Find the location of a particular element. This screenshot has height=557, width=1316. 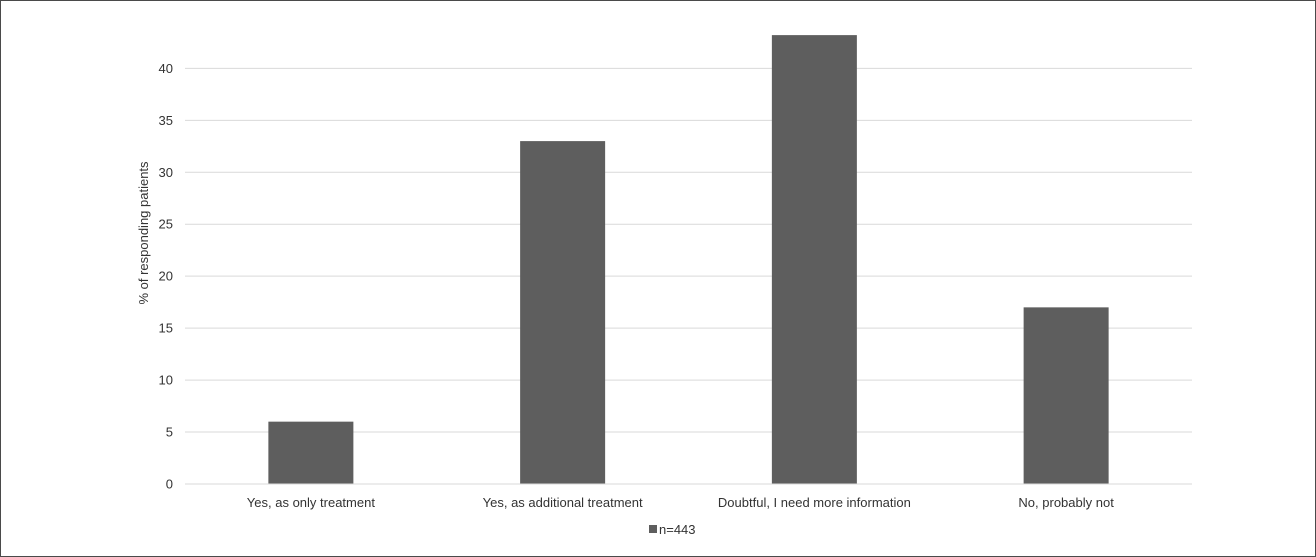

y-tick-label: 20 is located at coordinates (166, 276).